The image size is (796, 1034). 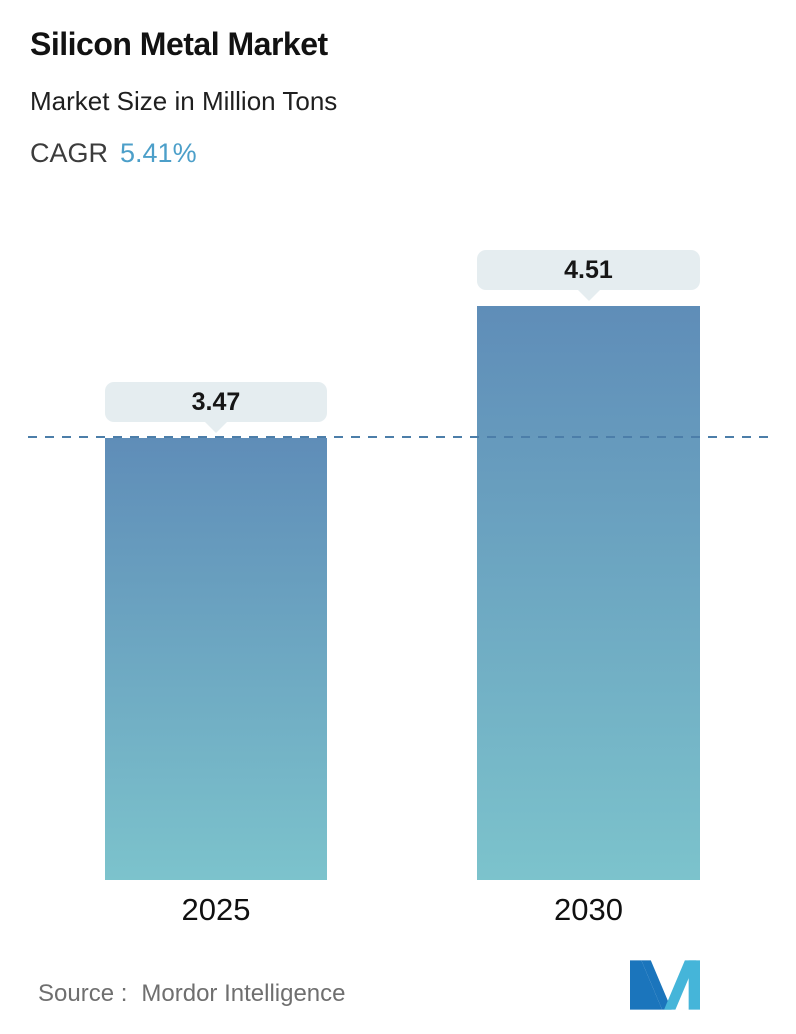 I want to click on cagr-label: CAGR, so click(x=69, y=153).